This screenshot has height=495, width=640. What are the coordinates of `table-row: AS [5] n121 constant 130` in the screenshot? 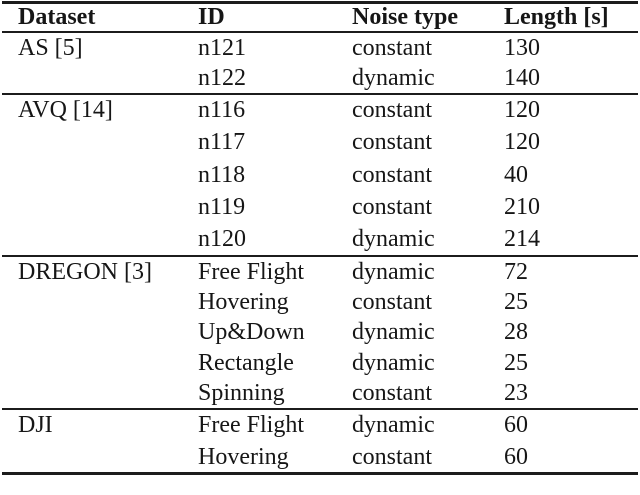 It's located at (320, 47).